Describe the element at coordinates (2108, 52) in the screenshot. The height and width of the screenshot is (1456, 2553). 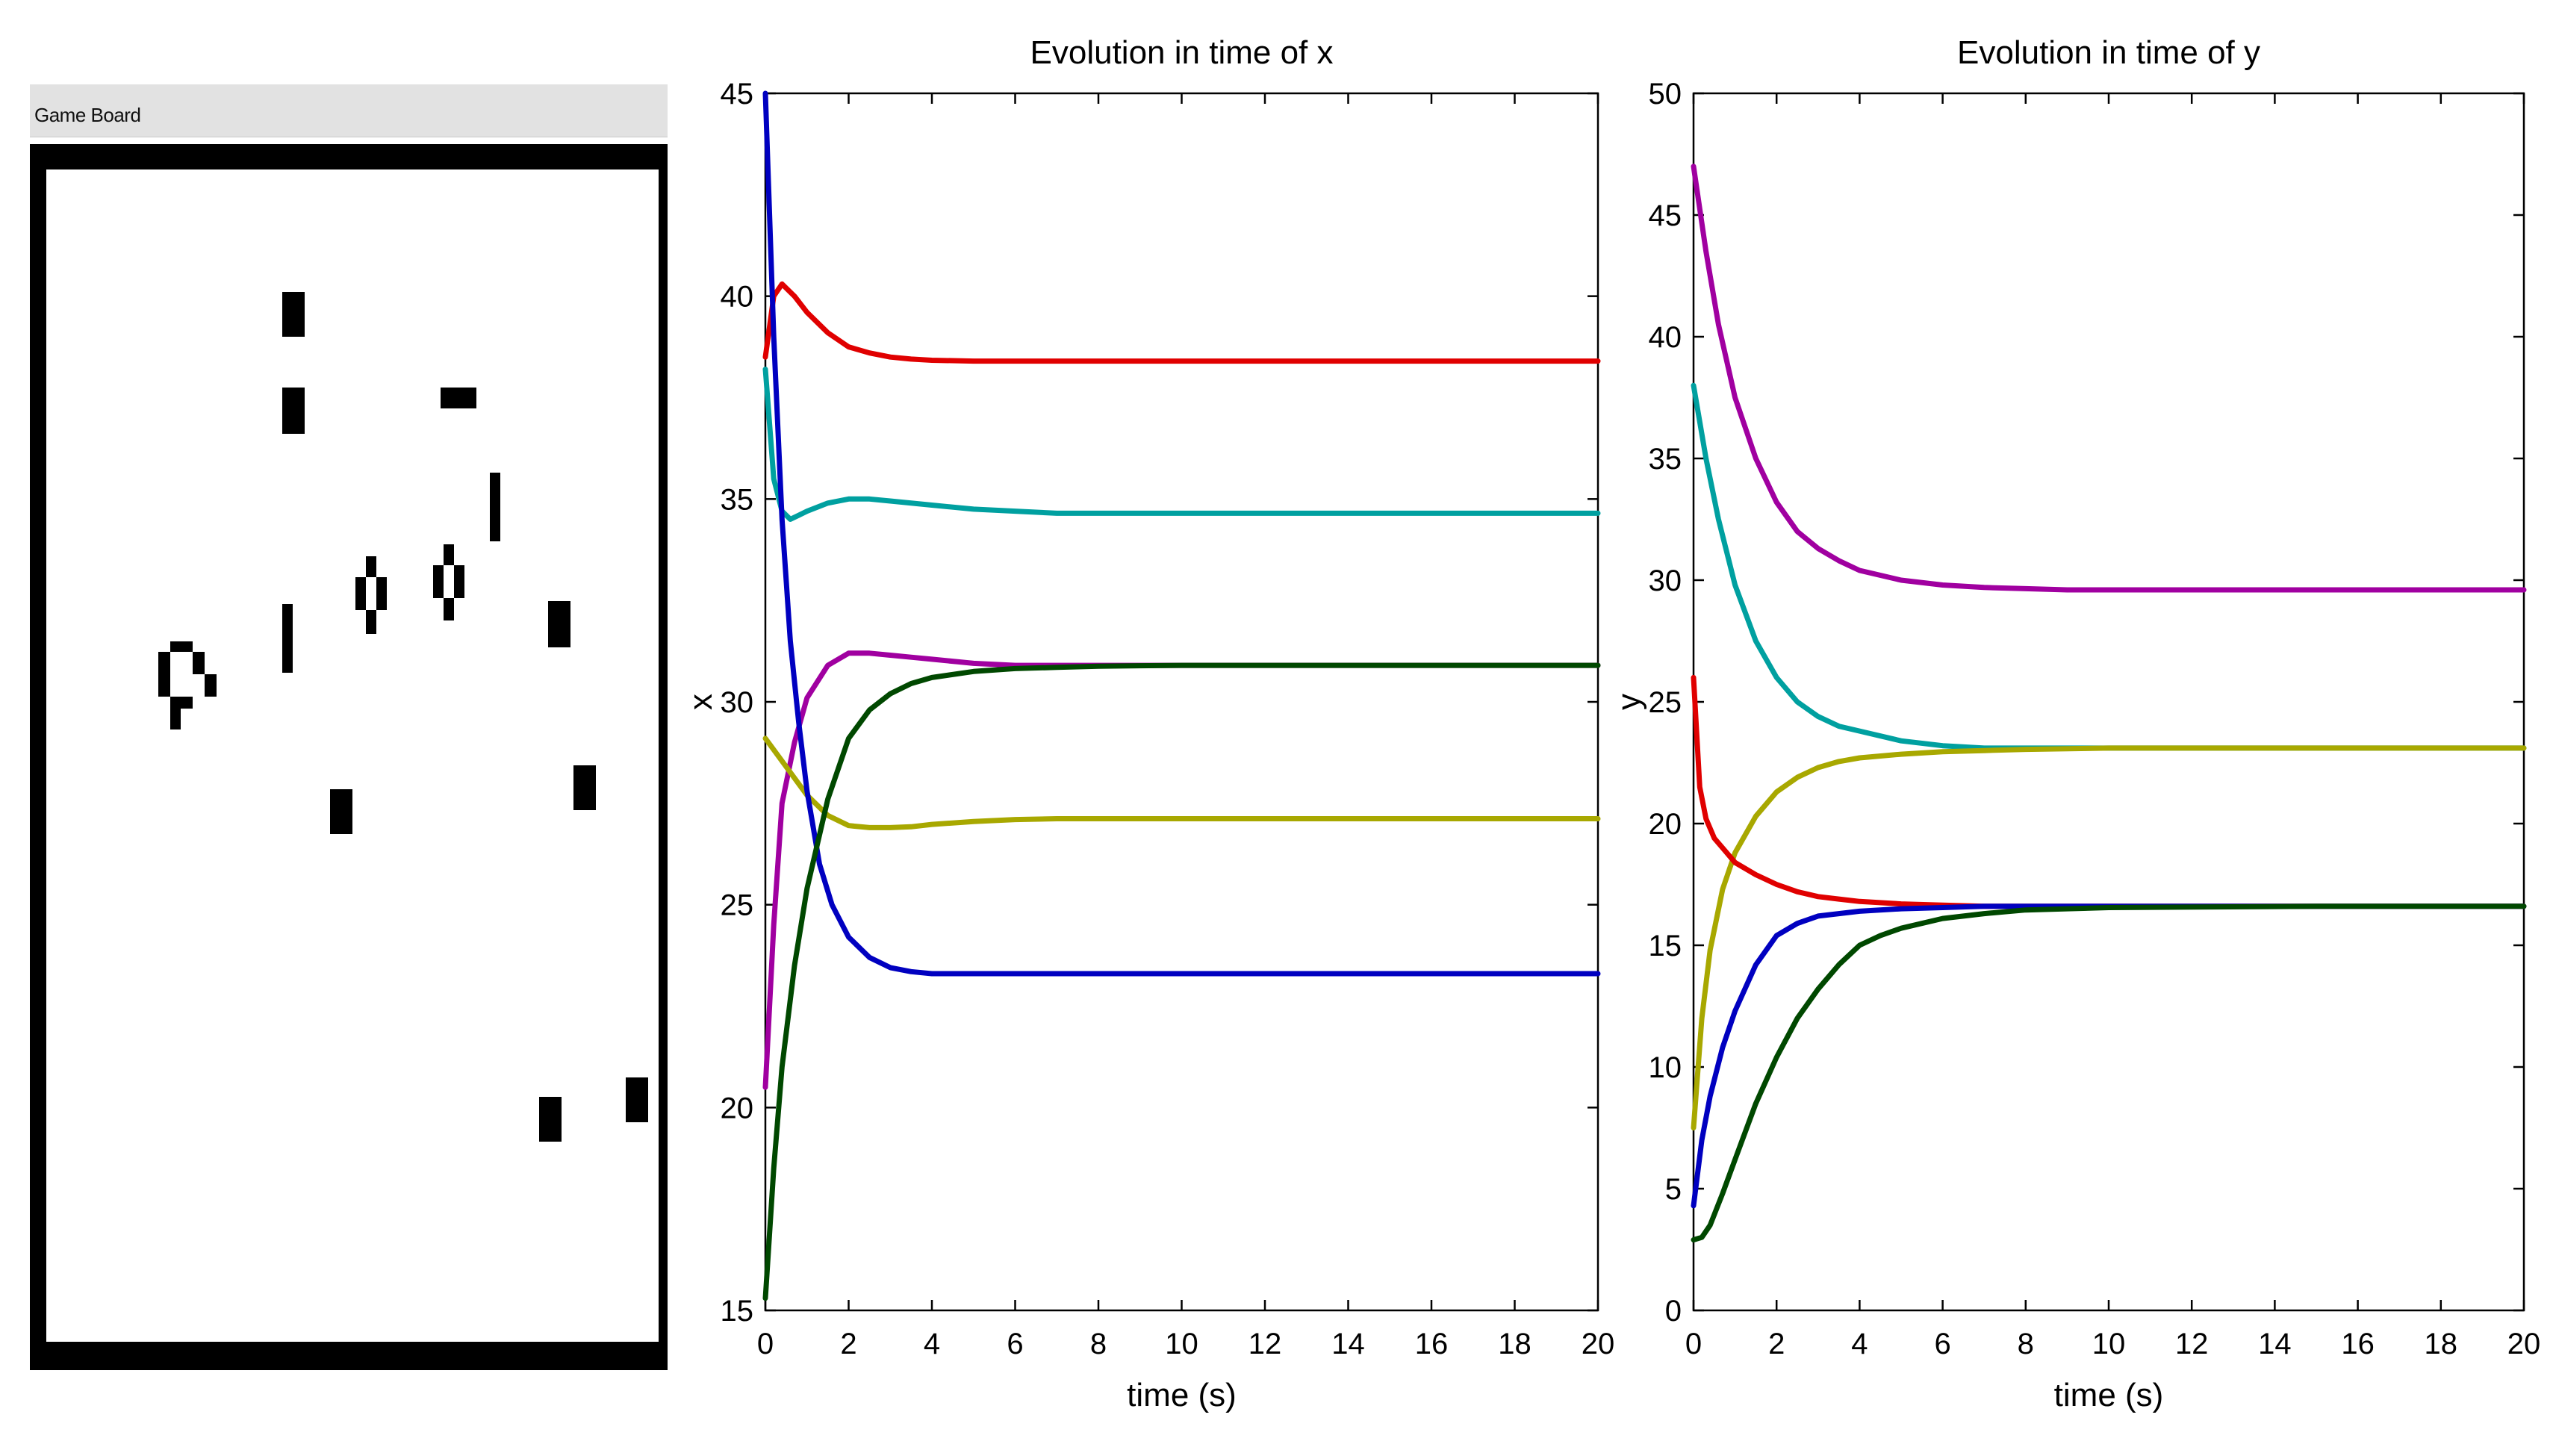
I see `chart-title: Evolution in time of y` at that location.